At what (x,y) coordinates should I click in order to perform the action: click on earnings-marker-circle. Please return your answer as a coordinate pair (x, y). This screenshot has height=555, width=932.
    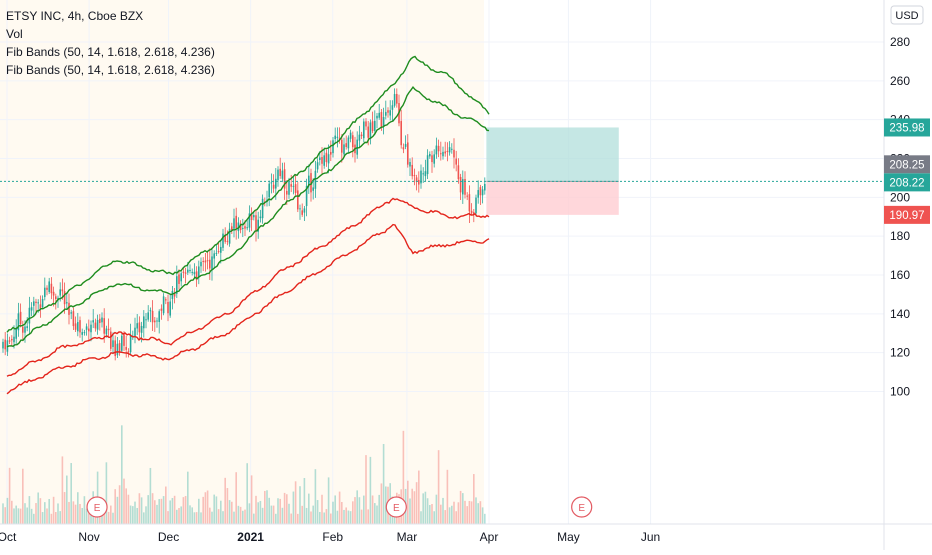
    Looking at the image, I should click on (582, 507).